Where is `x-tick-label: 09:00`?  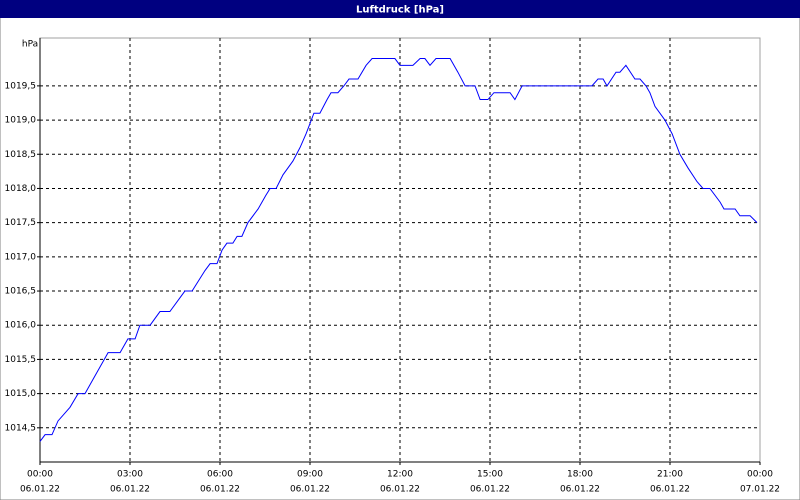 x-tick-label: 09:00 is located at coordinates (310, 475).